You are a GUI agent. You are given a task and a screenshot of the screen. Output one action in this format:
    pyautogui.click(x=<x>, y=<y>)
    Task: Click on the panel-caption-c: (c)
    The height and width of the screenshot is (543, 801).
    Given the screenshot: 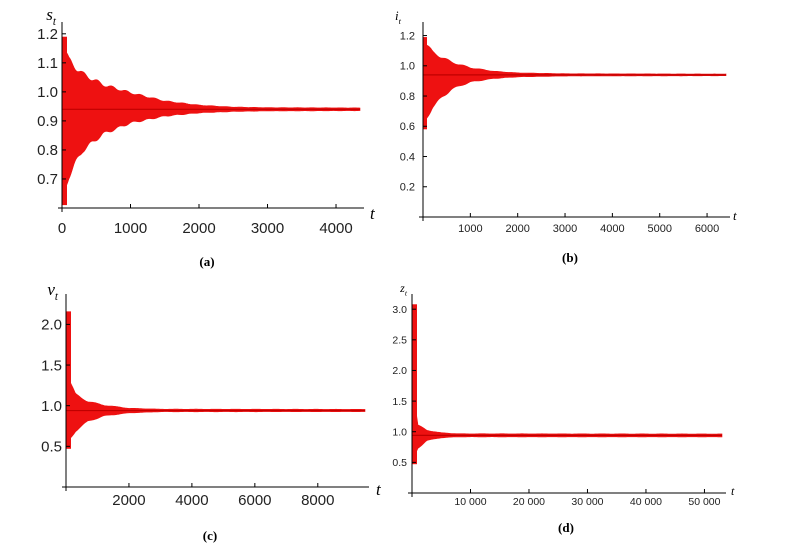 What is the action you would take?
    pyautogui.click(x=210, y=535)
    